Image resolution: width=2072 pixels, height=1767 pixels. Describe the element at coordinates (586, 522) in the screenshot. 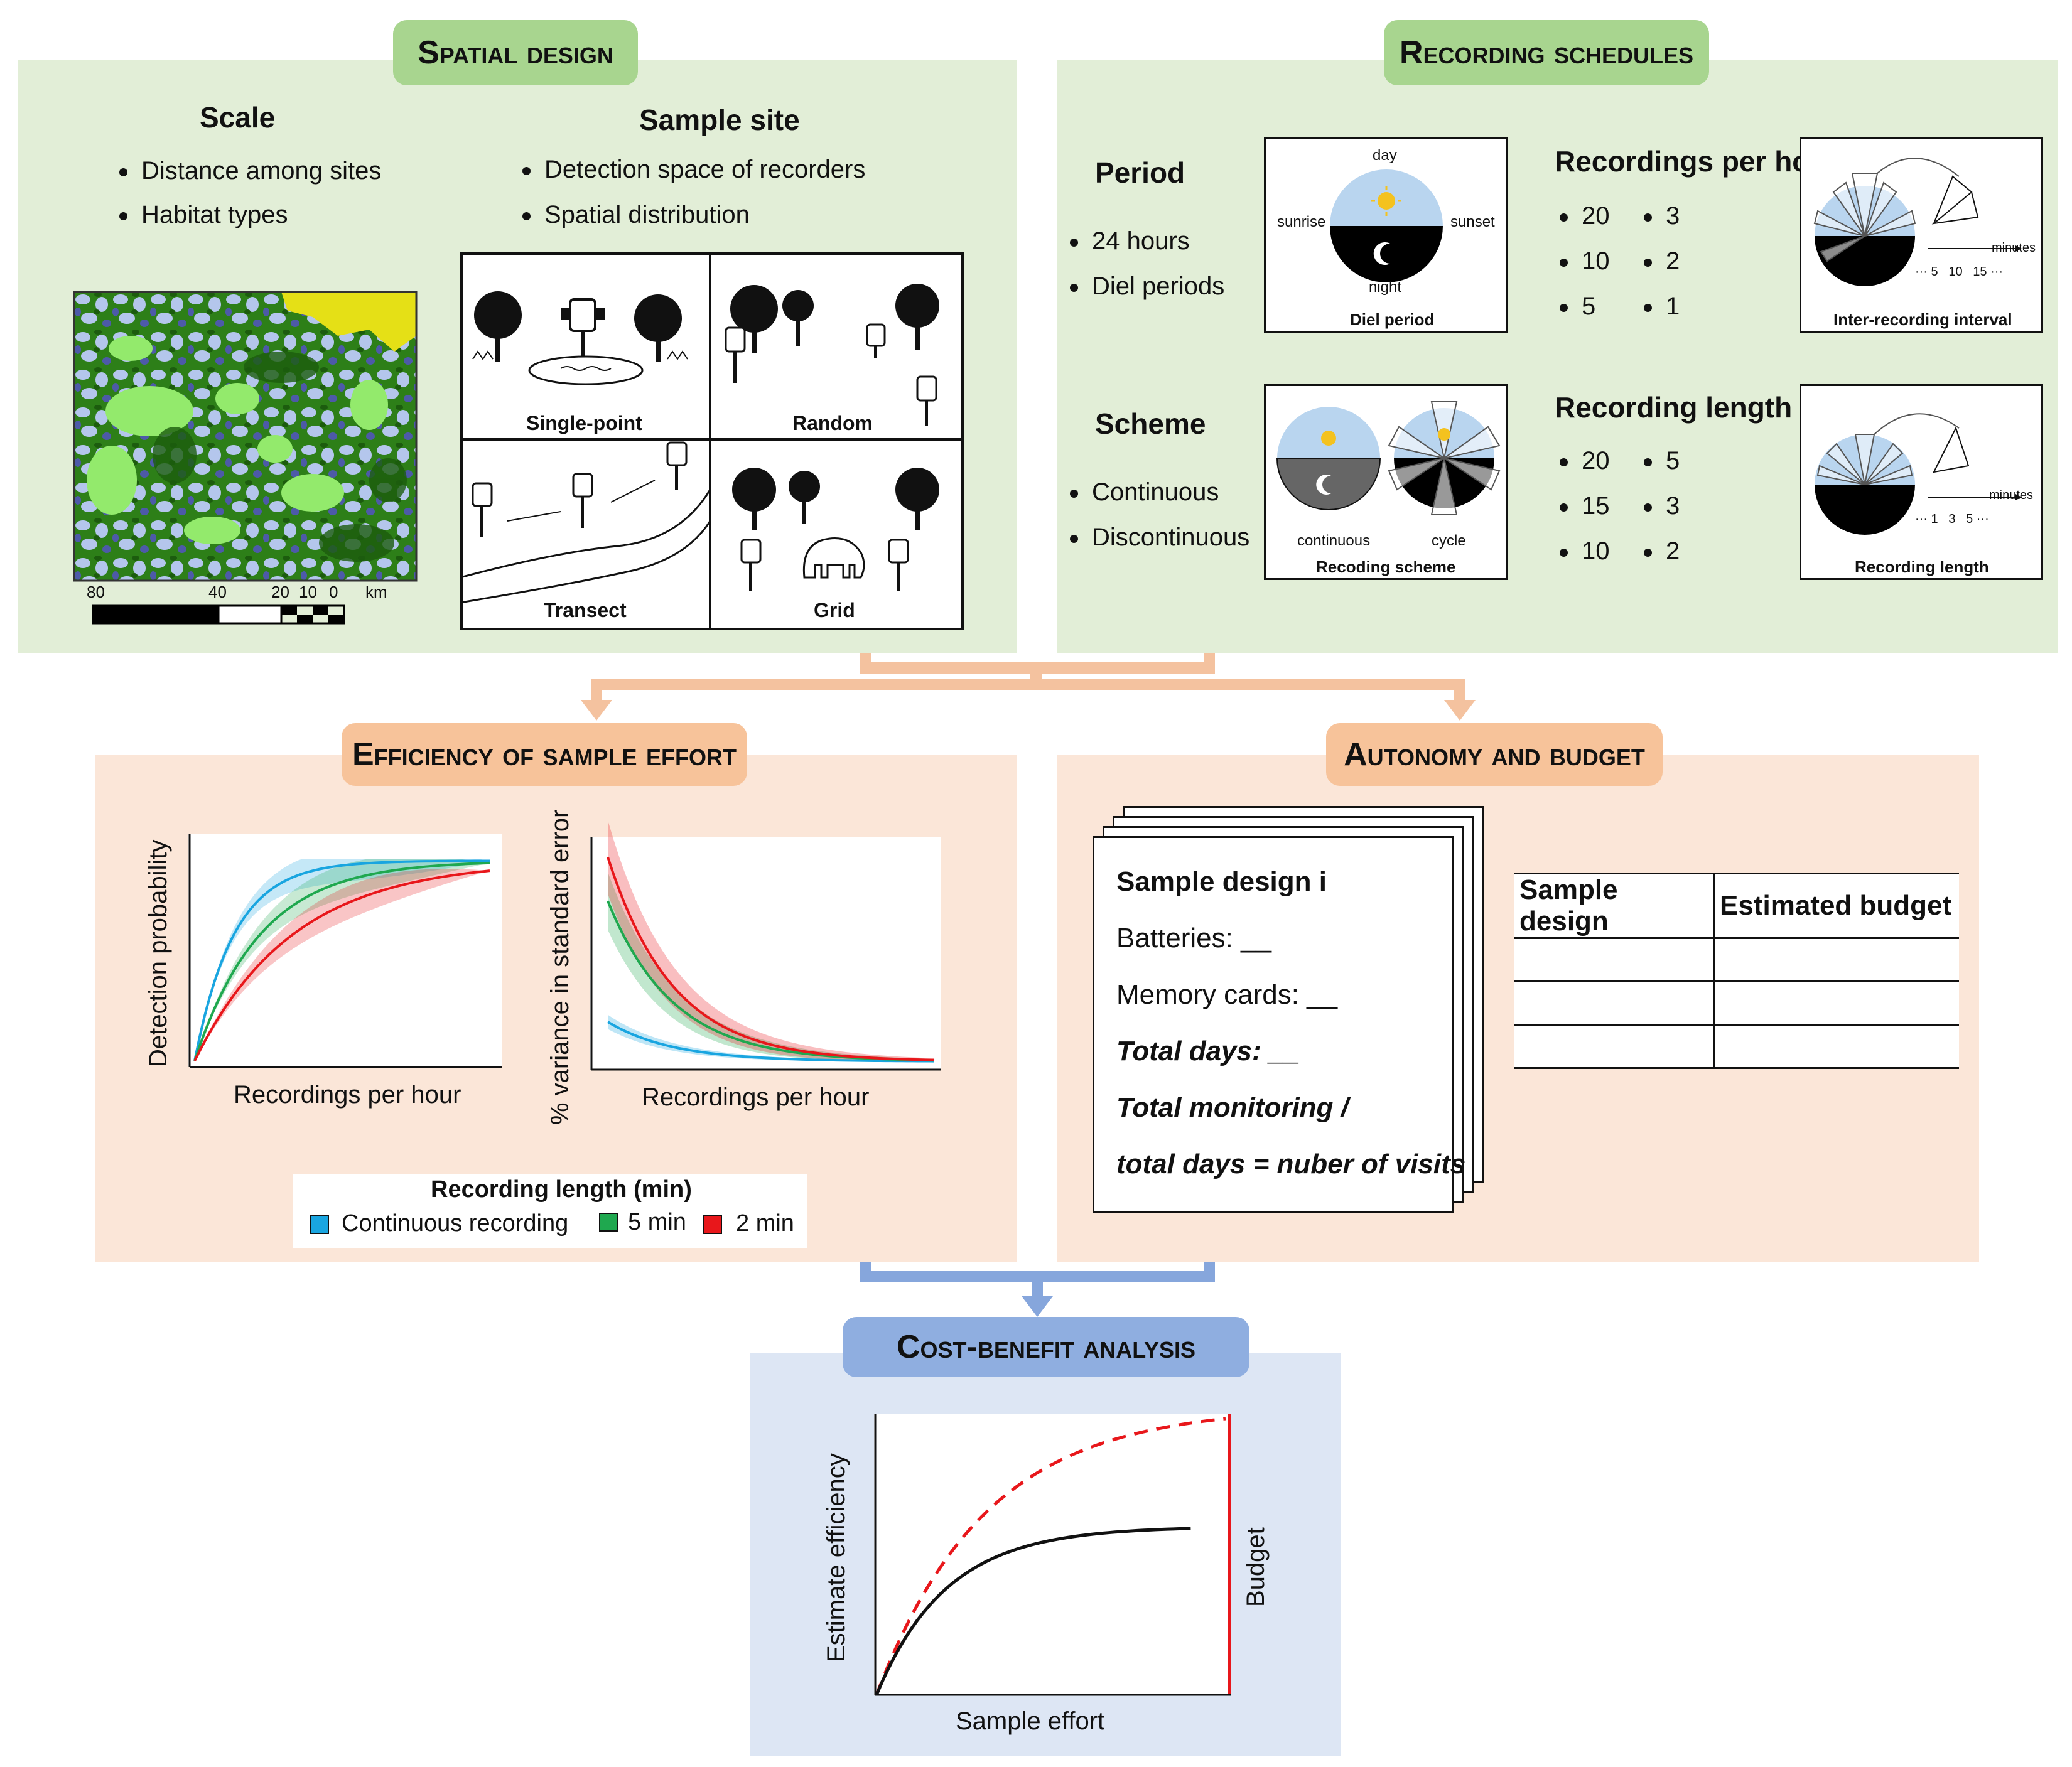

I see `transect-scene` at that location.